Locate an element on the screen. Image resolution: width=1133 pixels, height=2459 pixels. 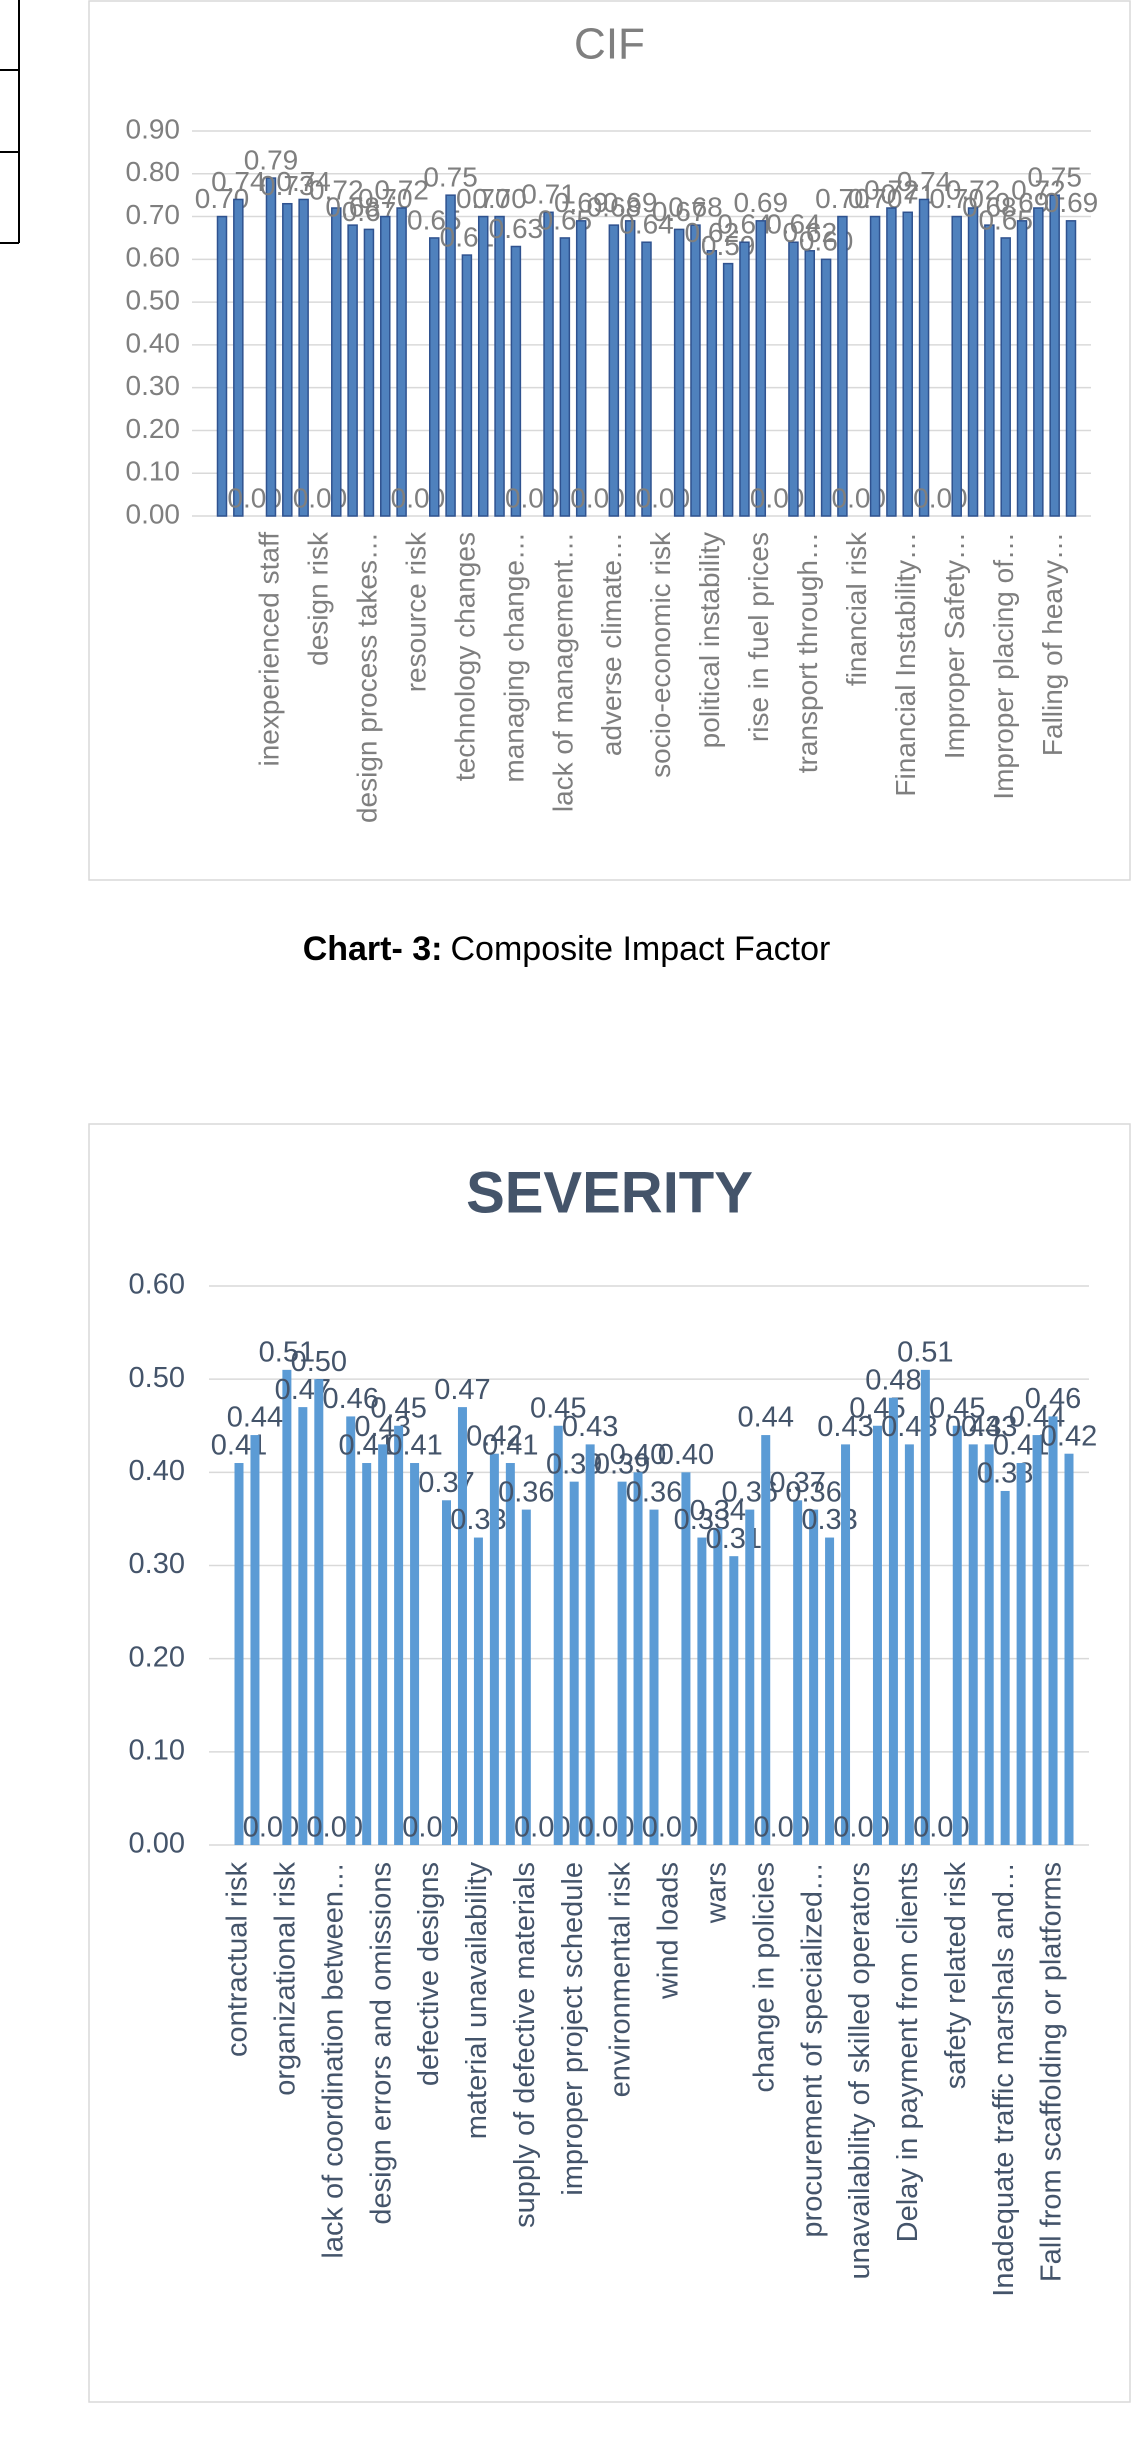
value-label: 0.44 is located at coordinates (766, 1418).